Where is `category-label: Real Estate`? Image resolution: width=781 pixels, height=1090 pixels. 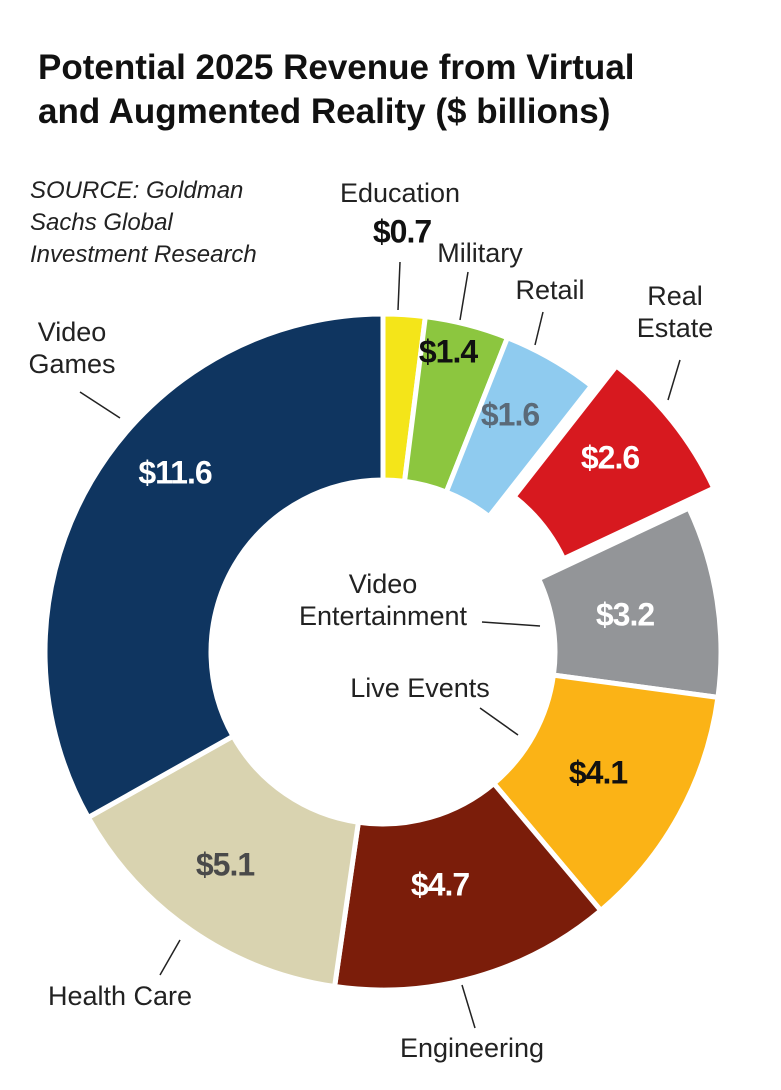 category-label: Real Estate is located at coordinates (675, 312).